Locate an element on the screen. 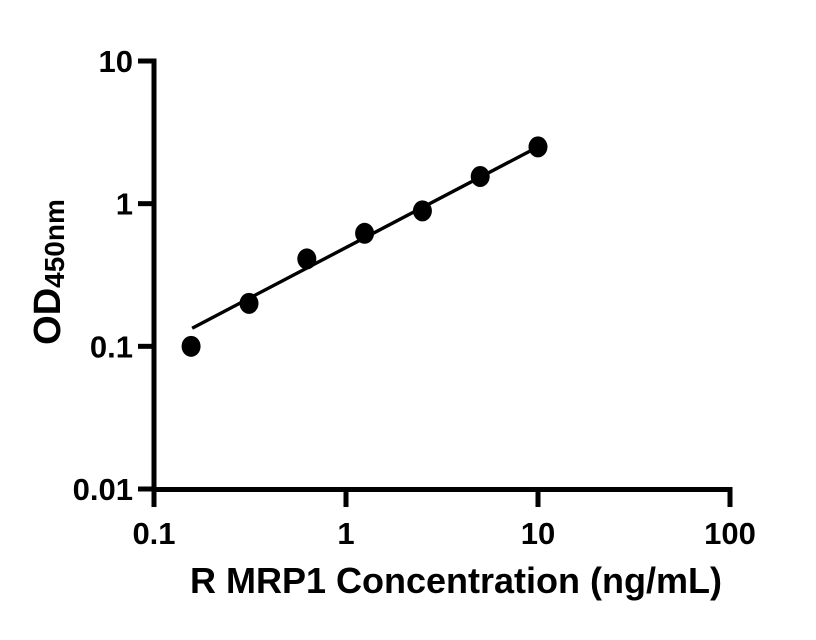 The image size is (816, 640). y-axis-title: OD450nm is located at coordinates (48, 272).